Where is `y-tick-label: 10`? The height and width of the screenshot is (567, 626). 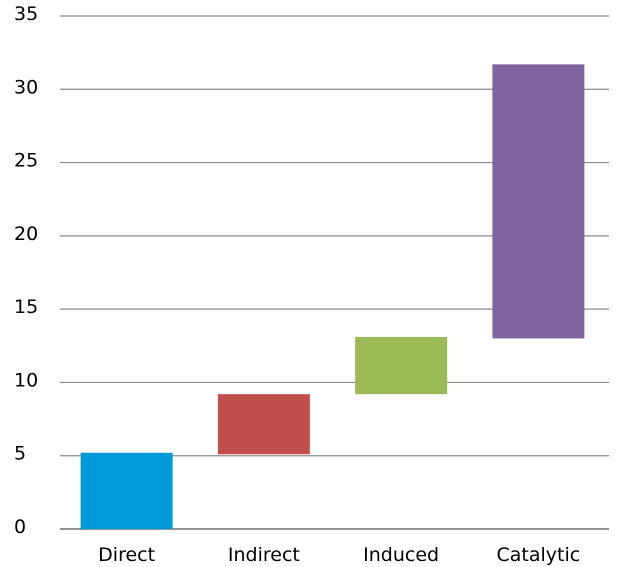 y-tick-label: 10 is located at coordinates (26, 380).